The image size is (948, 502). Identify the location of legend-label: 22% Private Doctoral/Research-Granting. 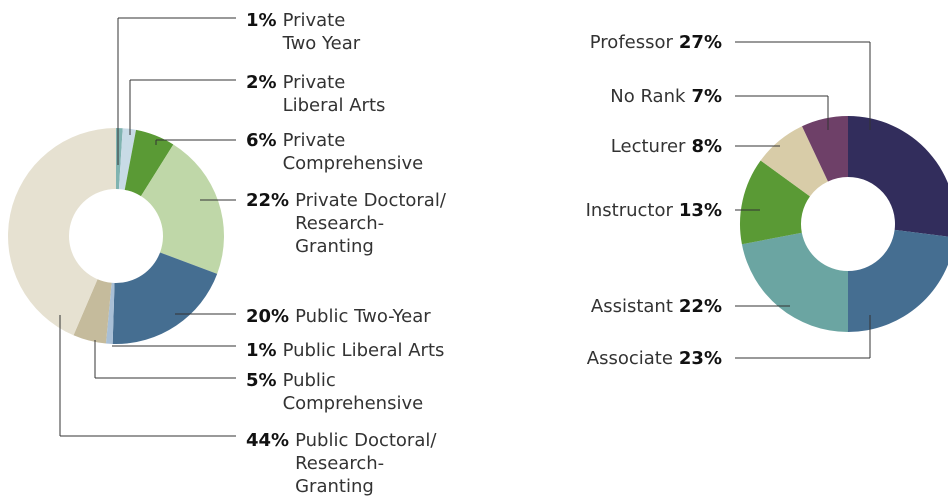
(346, 223).